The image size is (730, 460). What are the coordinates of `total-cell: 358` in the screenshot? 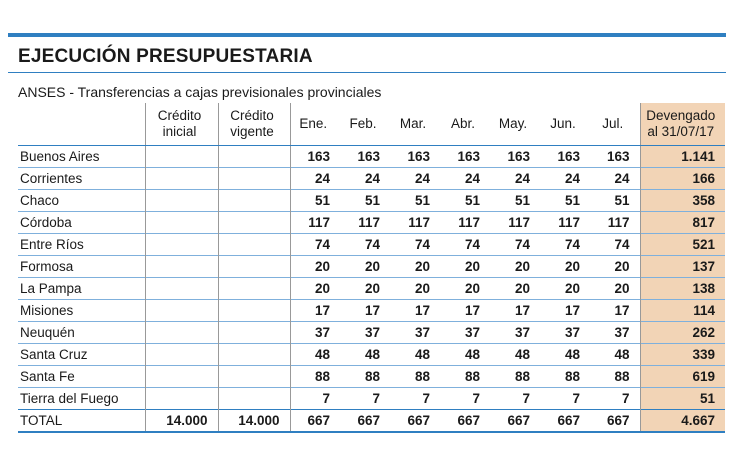 It's located at (682, 200).